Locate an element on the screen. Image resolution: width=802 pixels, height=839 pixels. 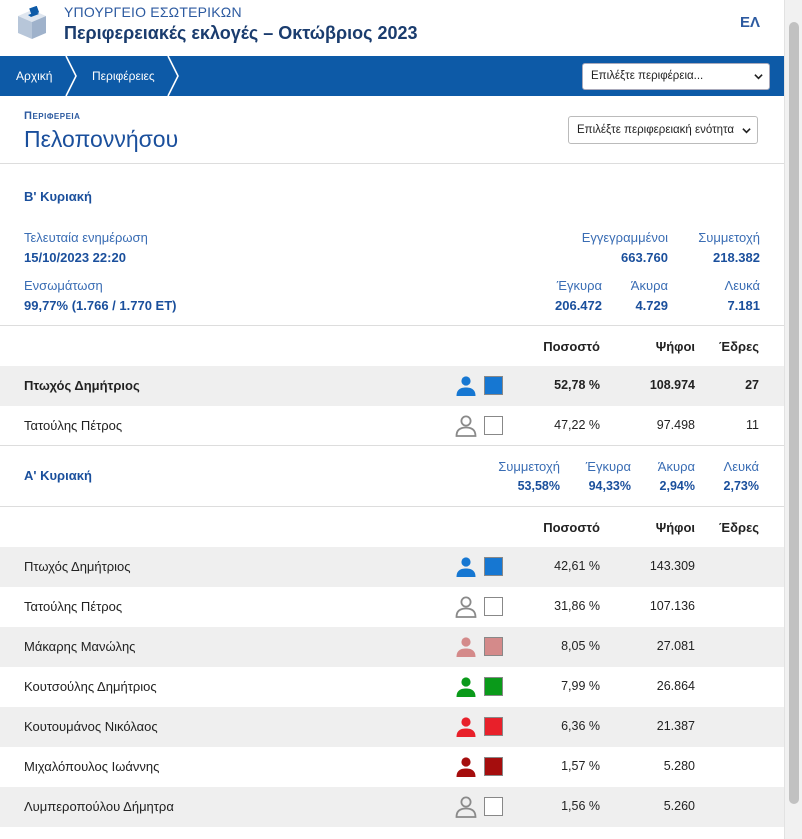
last-update-label: Τελευταία ενημέρωση is located at coordinates (86, 237).